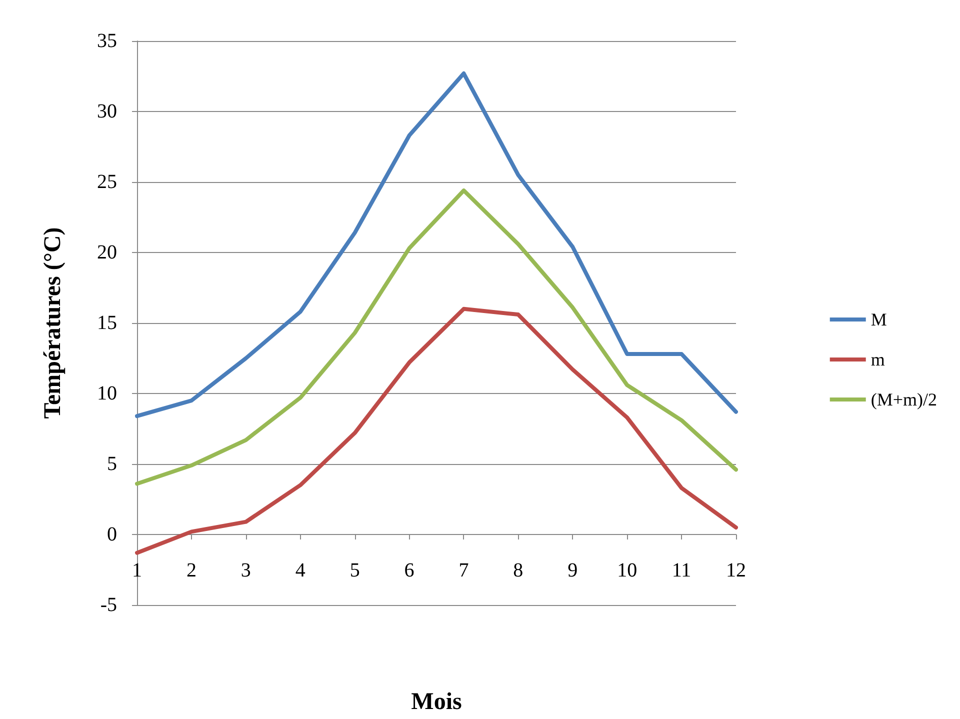 The width and height of the screenshot is (960, 719). What do you see at coordinates (518, 571) in the screenshot?
I see `x-tick-label: 8` at bounding box center [518, 571].